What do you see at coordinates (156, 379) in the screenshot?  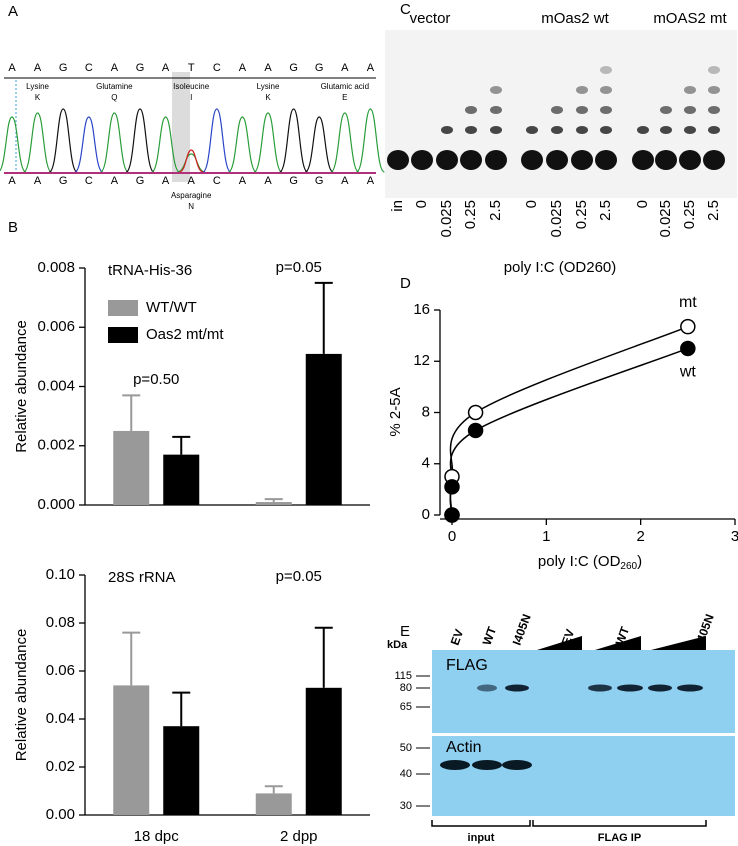 I see `annotation: p=0.50` at bounding box center [156, 379].